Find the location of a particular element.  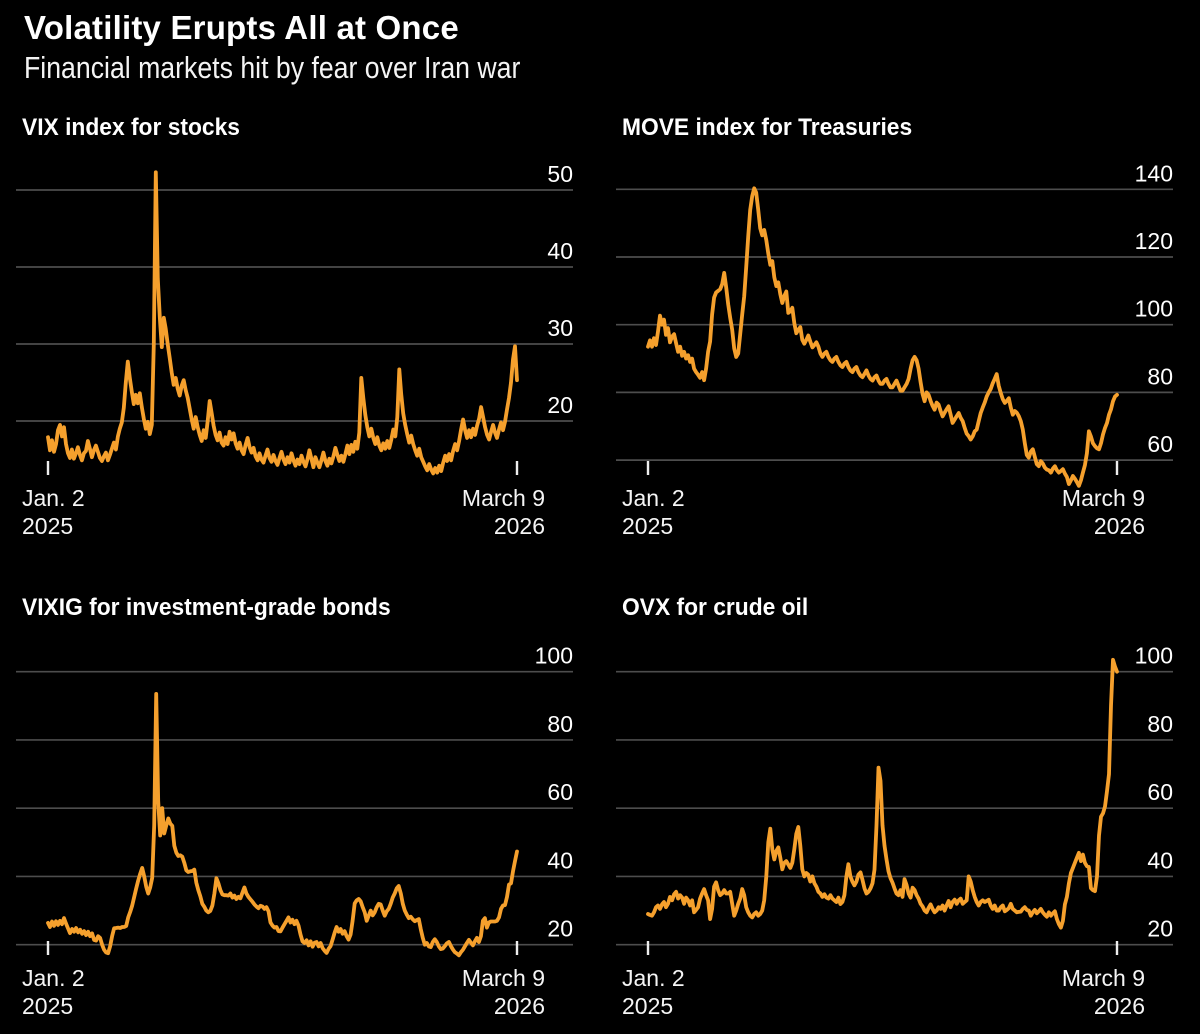

move-line-chart: 140 120 100 80 60 is located at coordinates (894, 324).